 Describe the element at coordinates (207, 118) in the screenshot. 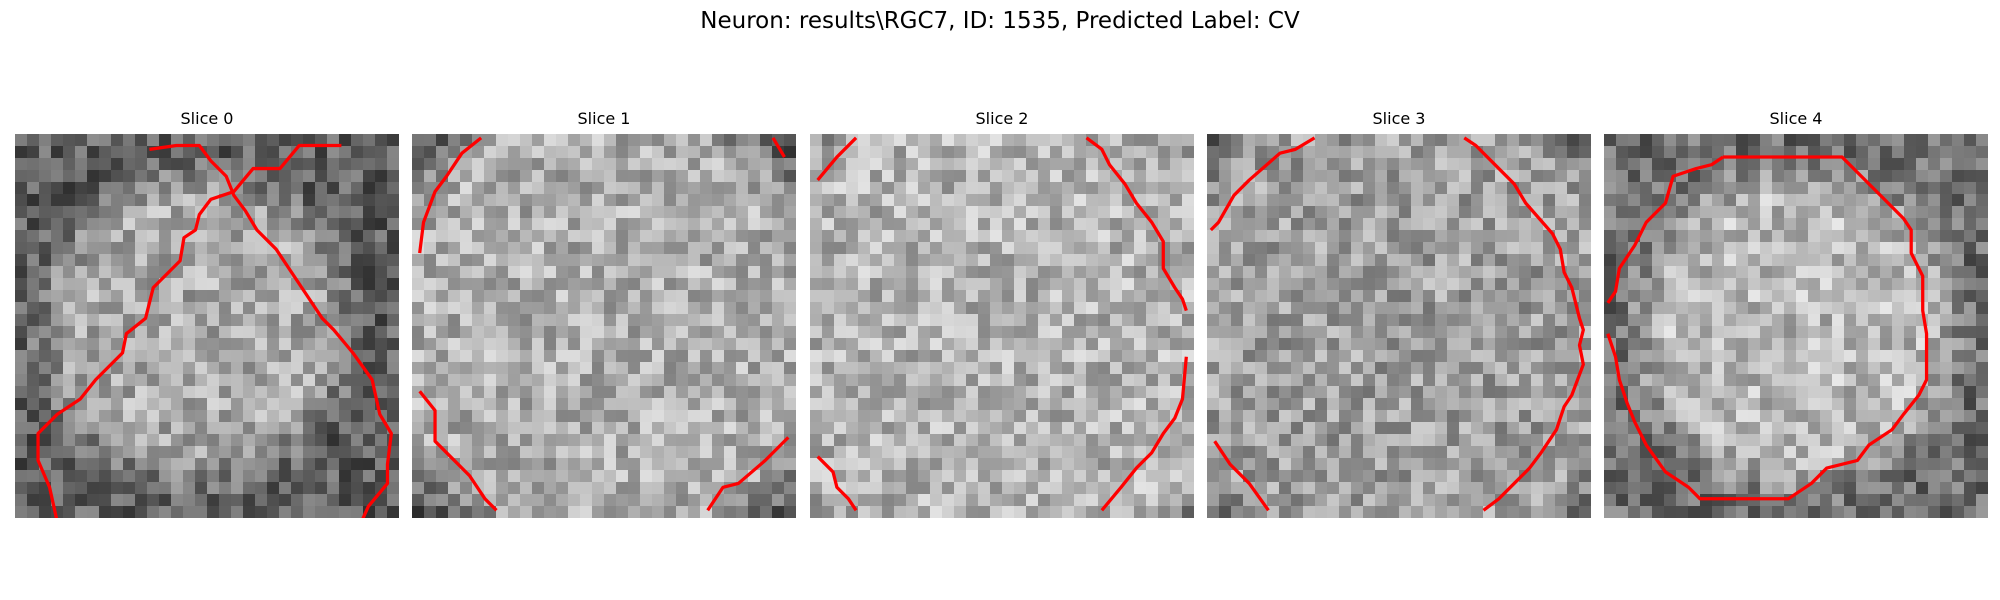

I see `slice-title-0: Slice 0` at that location.